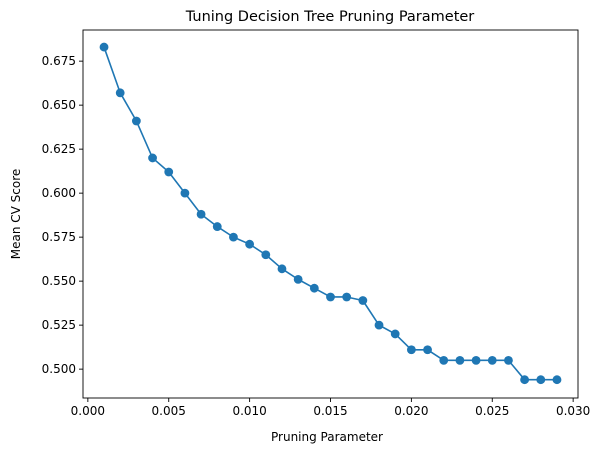  Describe the element at coordinates (411, 411) in the screenshot. I see `x-tick-label: 0.020` at that location.